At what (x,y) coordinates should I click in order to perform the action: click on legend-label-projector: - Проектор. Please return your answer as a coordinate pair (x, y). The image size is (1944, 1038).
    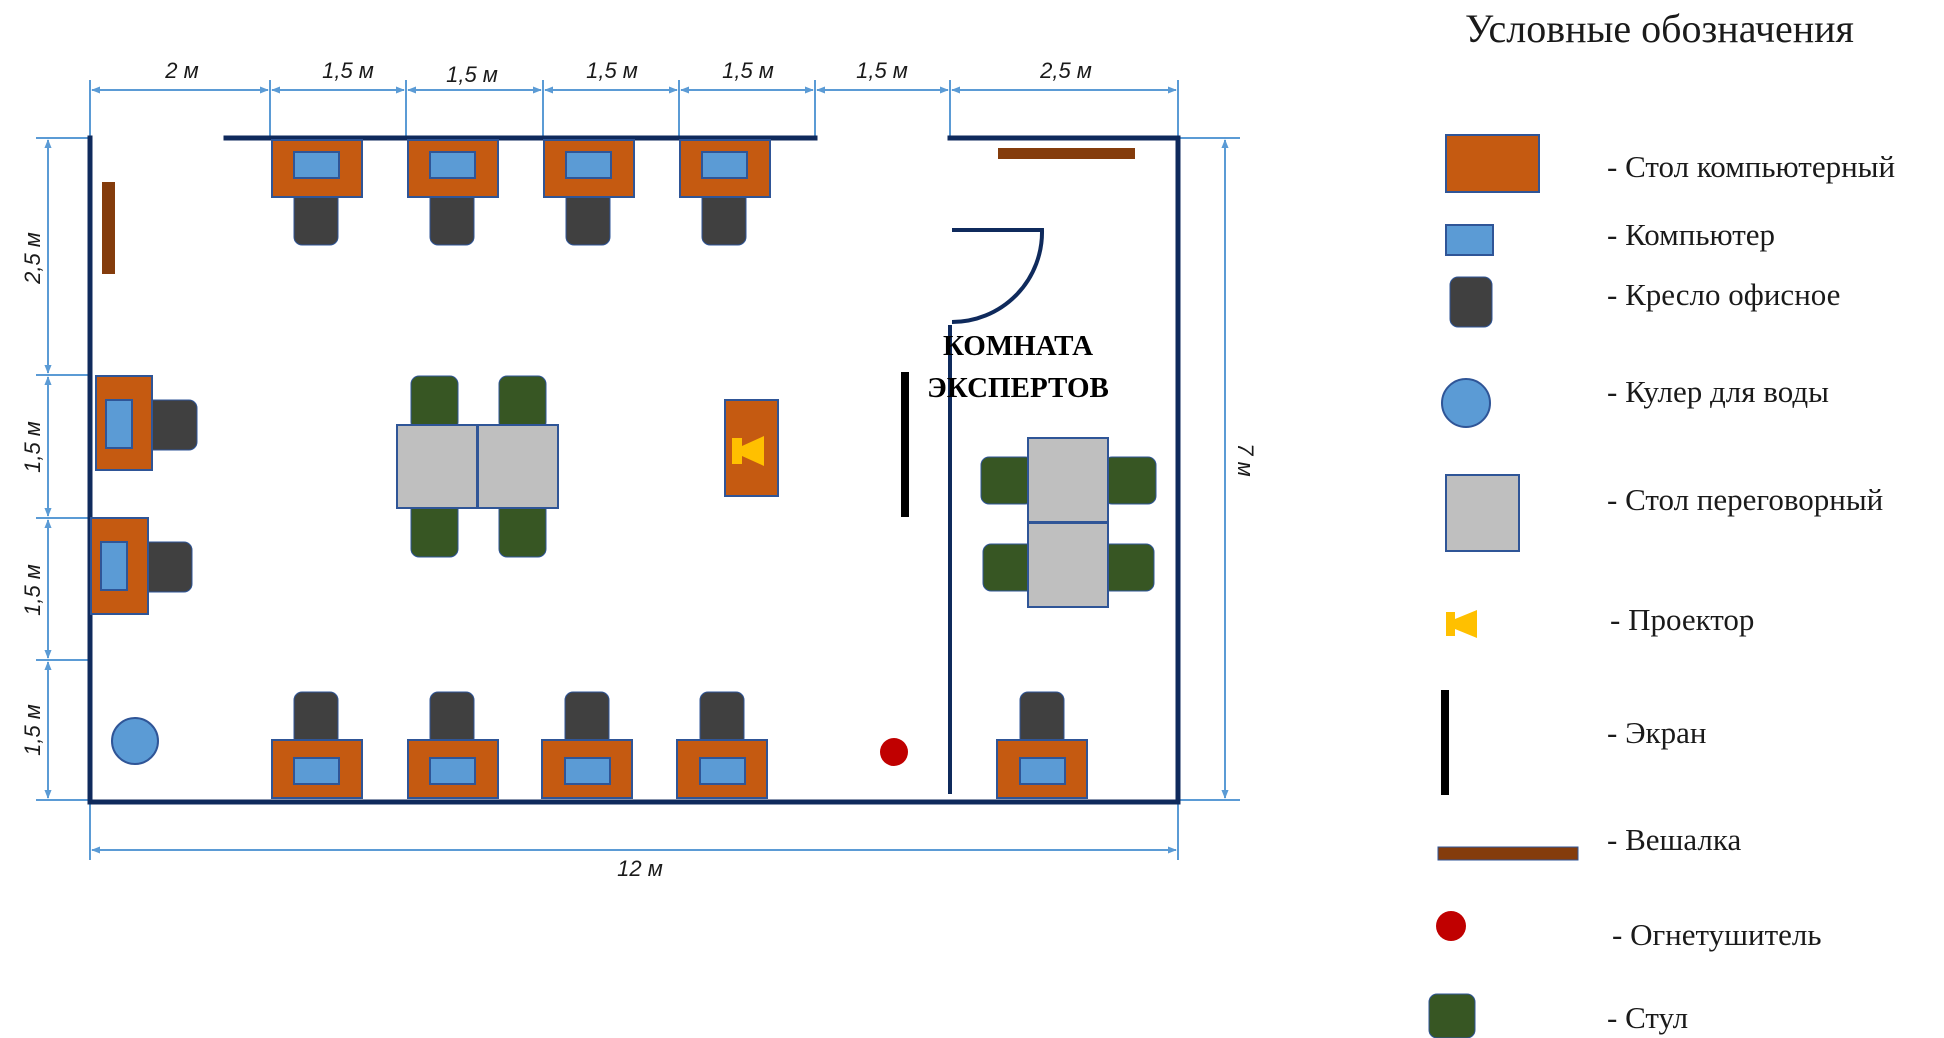
    Looking at the image, I should click on (1682, 619).